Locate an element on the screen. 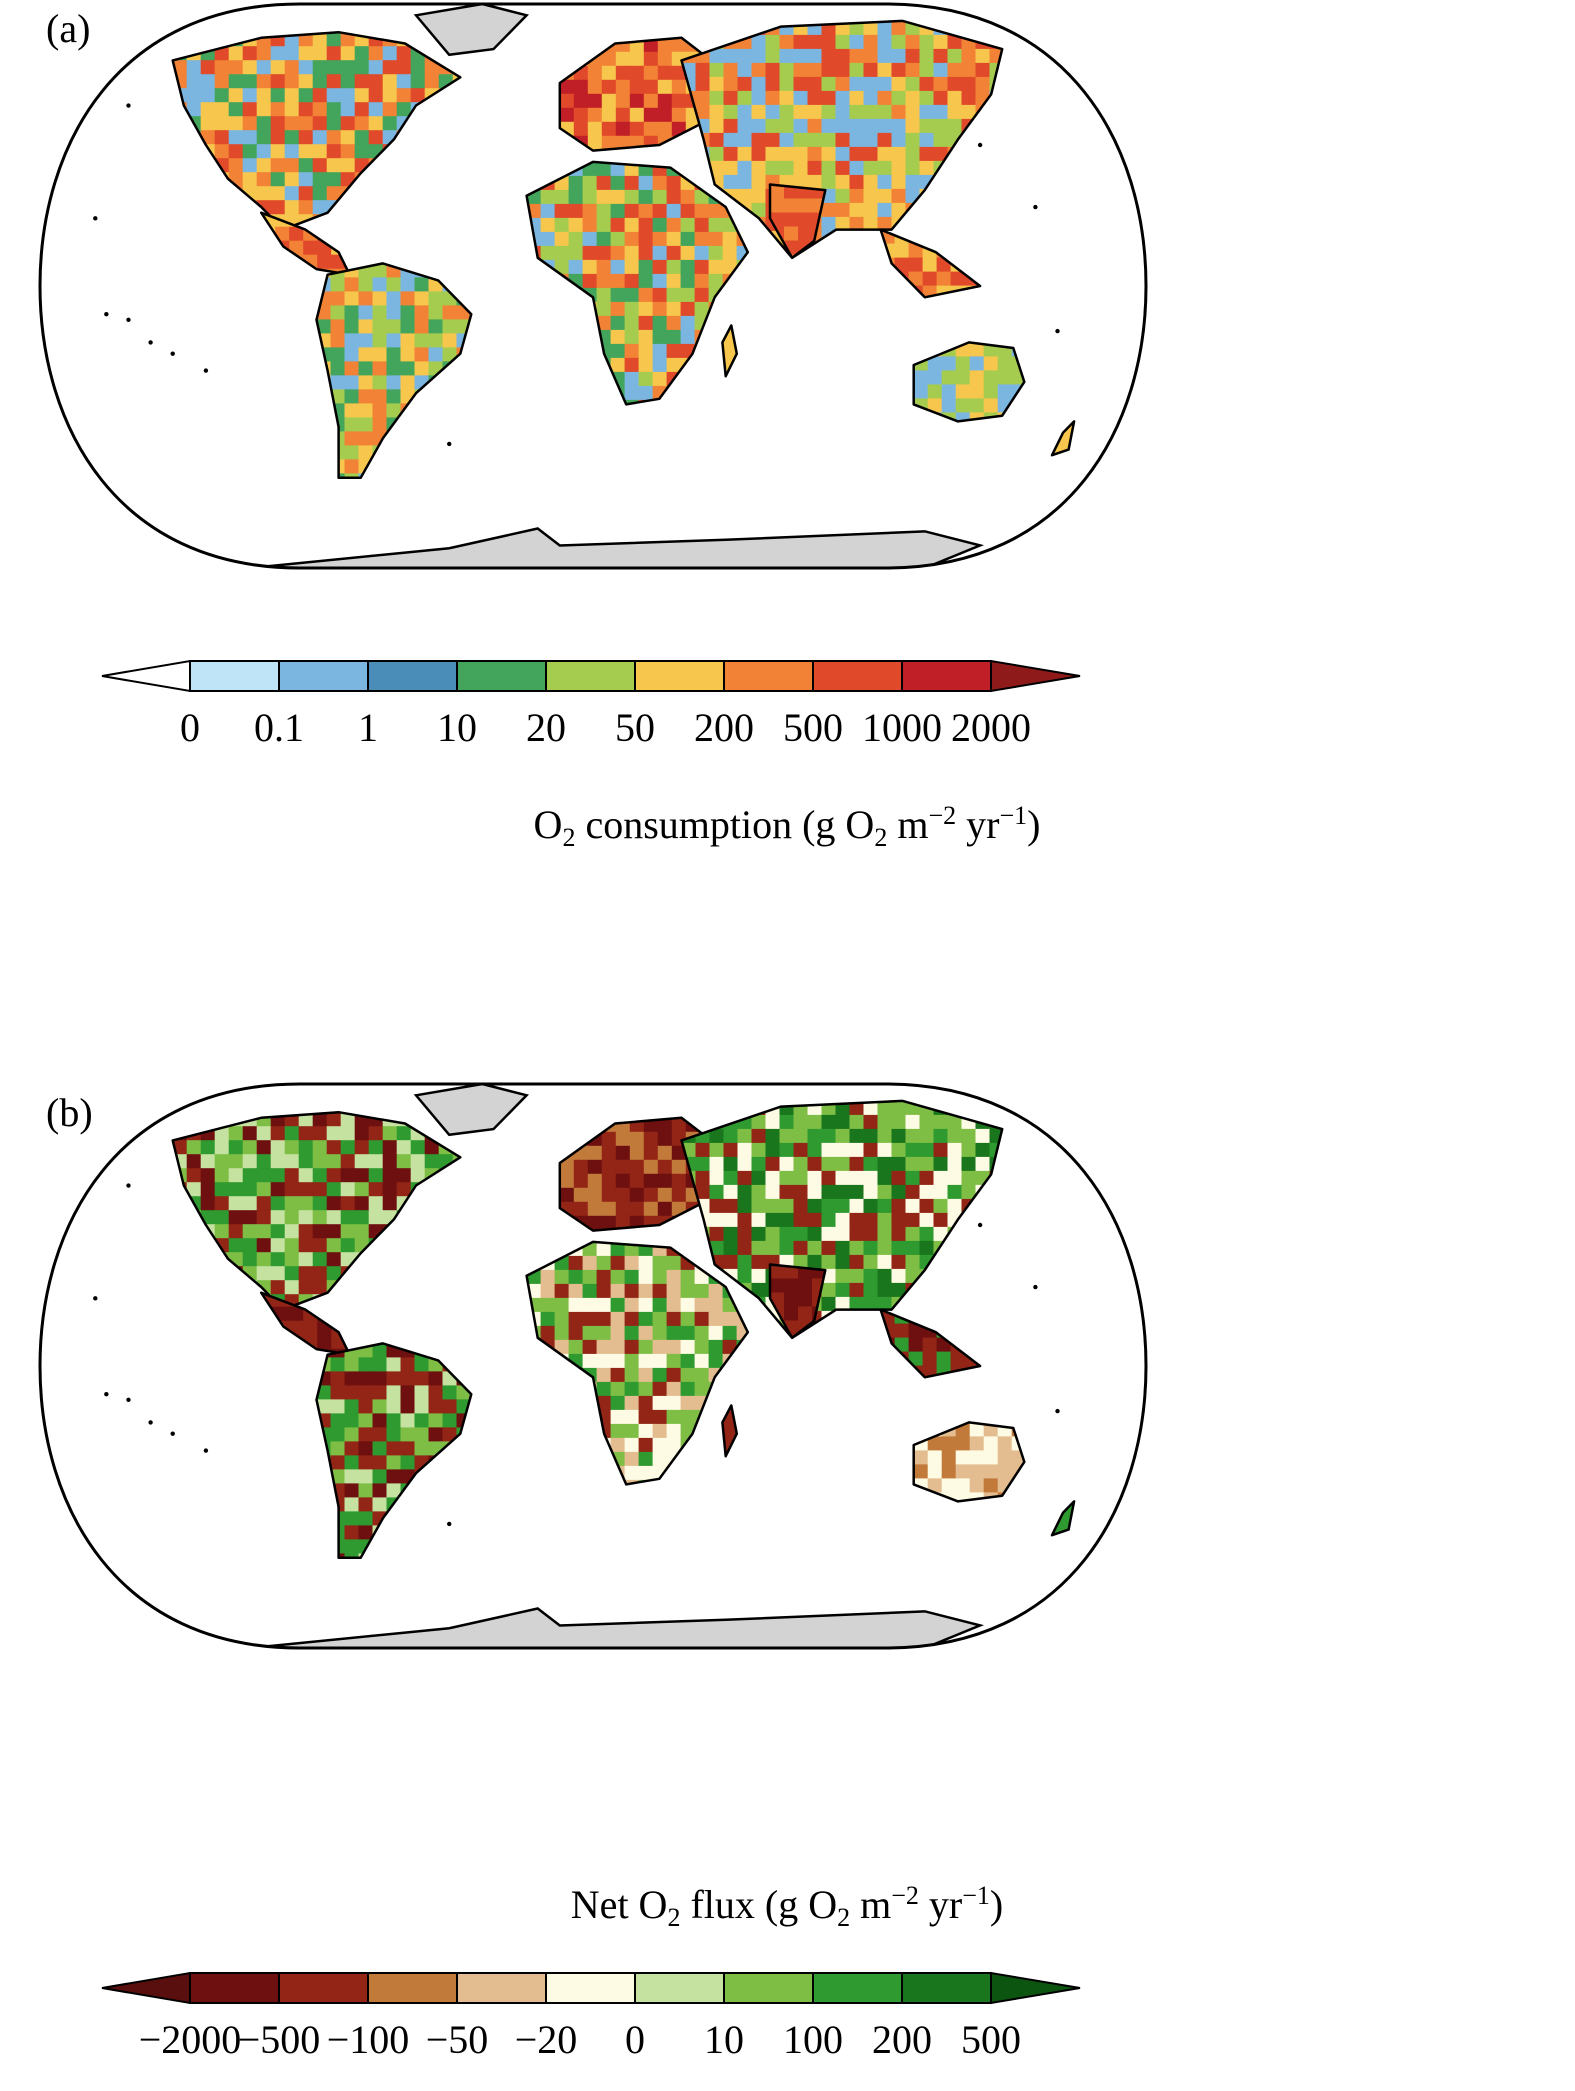 This screenshot has height=2091, width=1575. a-colorbar-high-extend is located at coordinates (1035, 676).